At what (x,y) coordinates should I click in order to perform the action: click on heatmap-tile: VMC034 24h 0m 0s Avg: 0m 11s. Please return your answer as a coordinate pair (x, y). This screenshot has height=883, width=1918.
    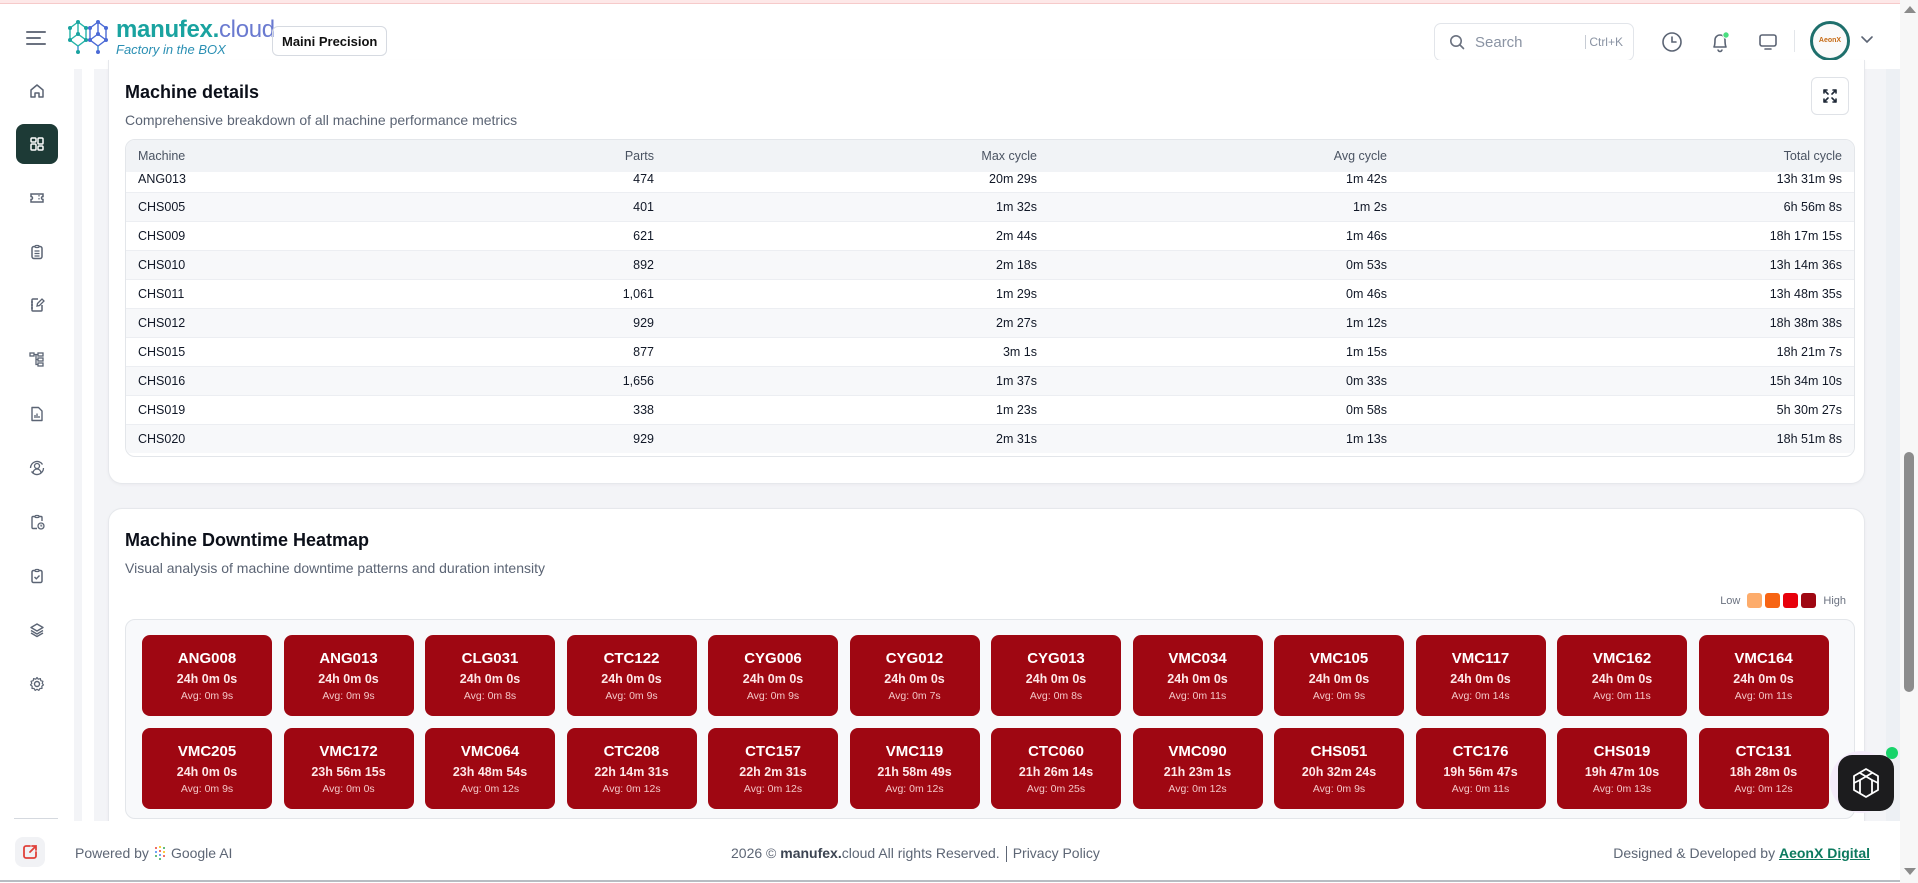
    Looking at the image, I should click on (1197, 675).